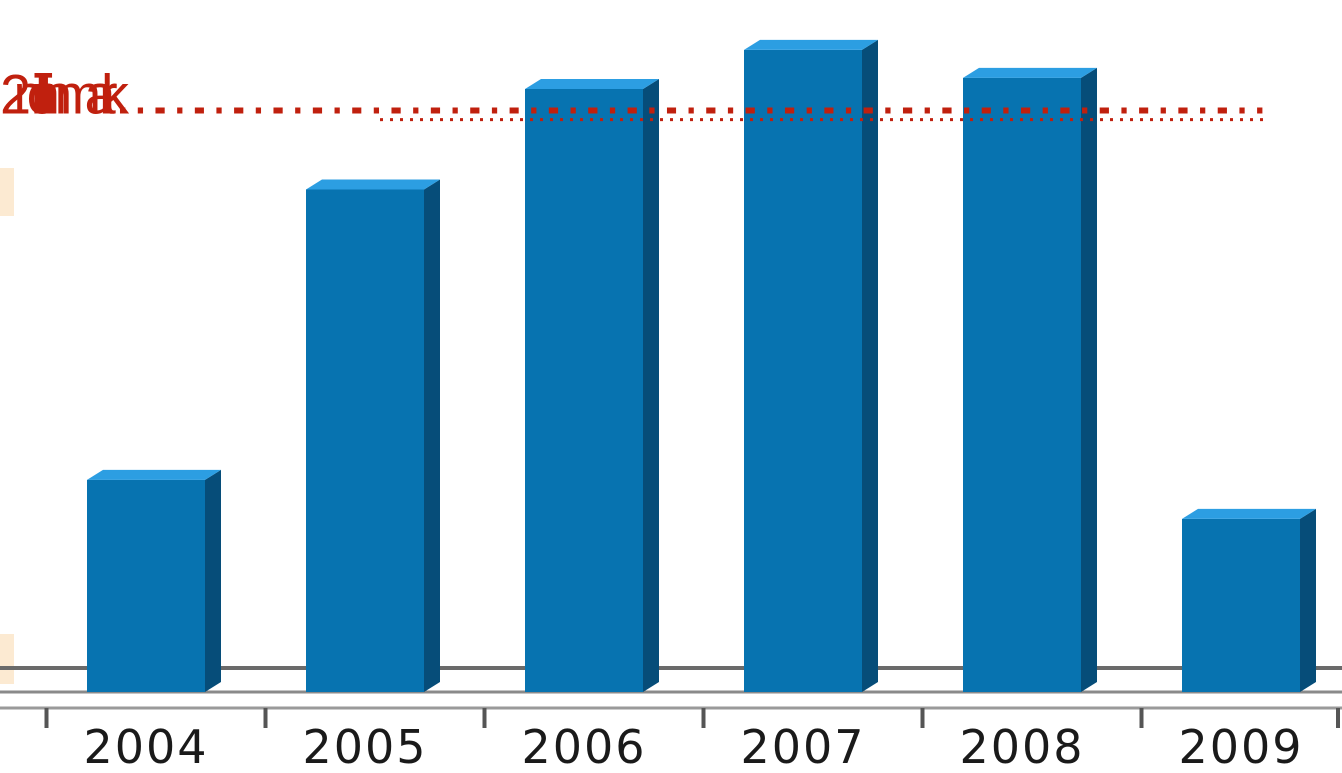 Image resolution: width=1342 pixels, height=773 pixels. What do you see at coordinates (1089, 380) in the screenshot?
I see `bar-side-2008` at bounding box center [1089, 380].